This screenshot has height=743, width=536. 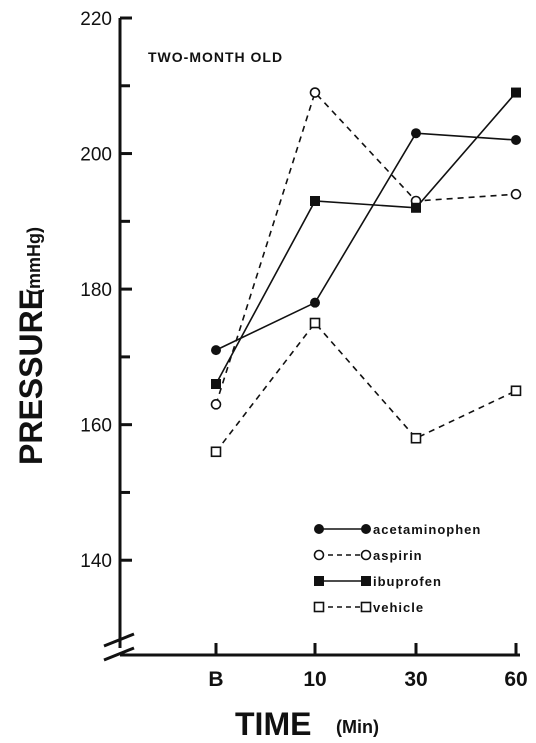 I want to click on legend-label: aspirin, so click(x=398, y=555).